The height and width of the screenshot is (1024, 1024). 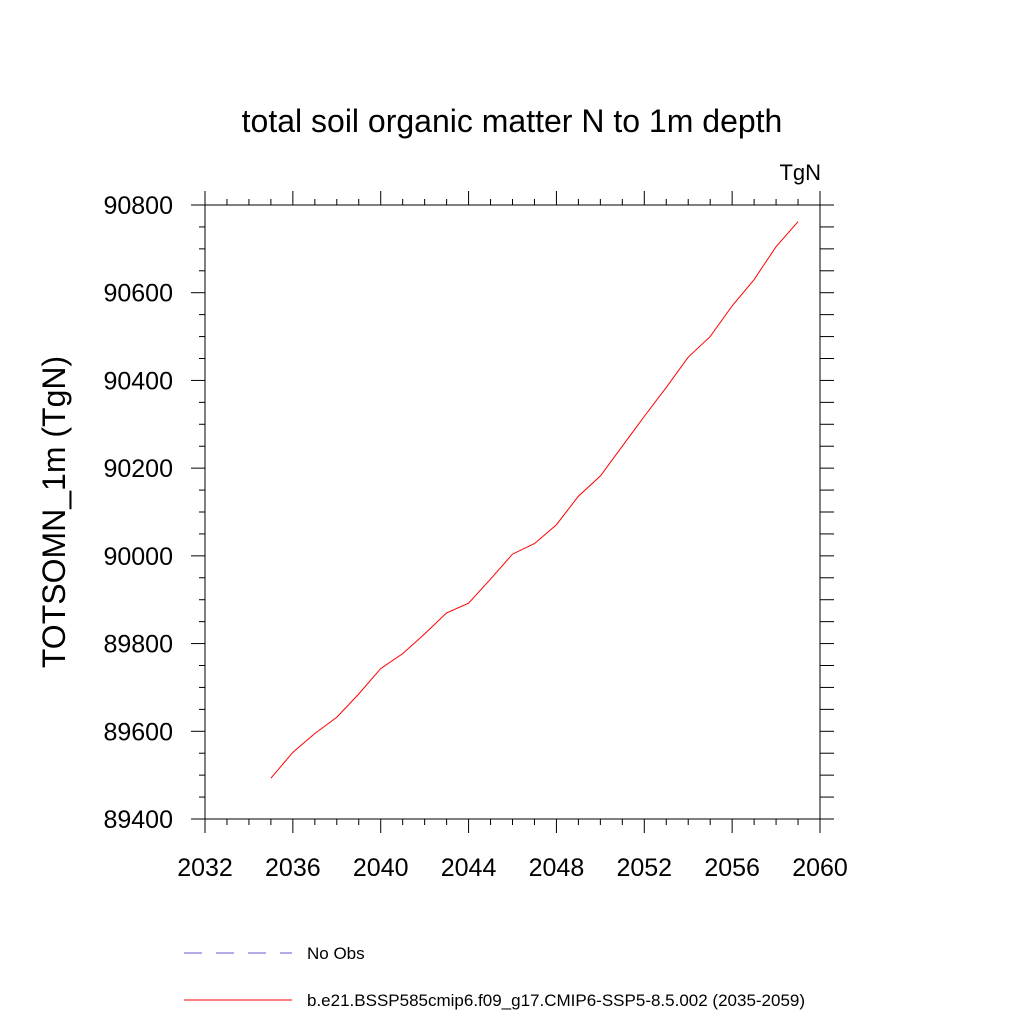 What do you see at coordinates (820, 868) in the screenshot?
I see `x-tick-label: 2060` at bounding box center [820, 868].